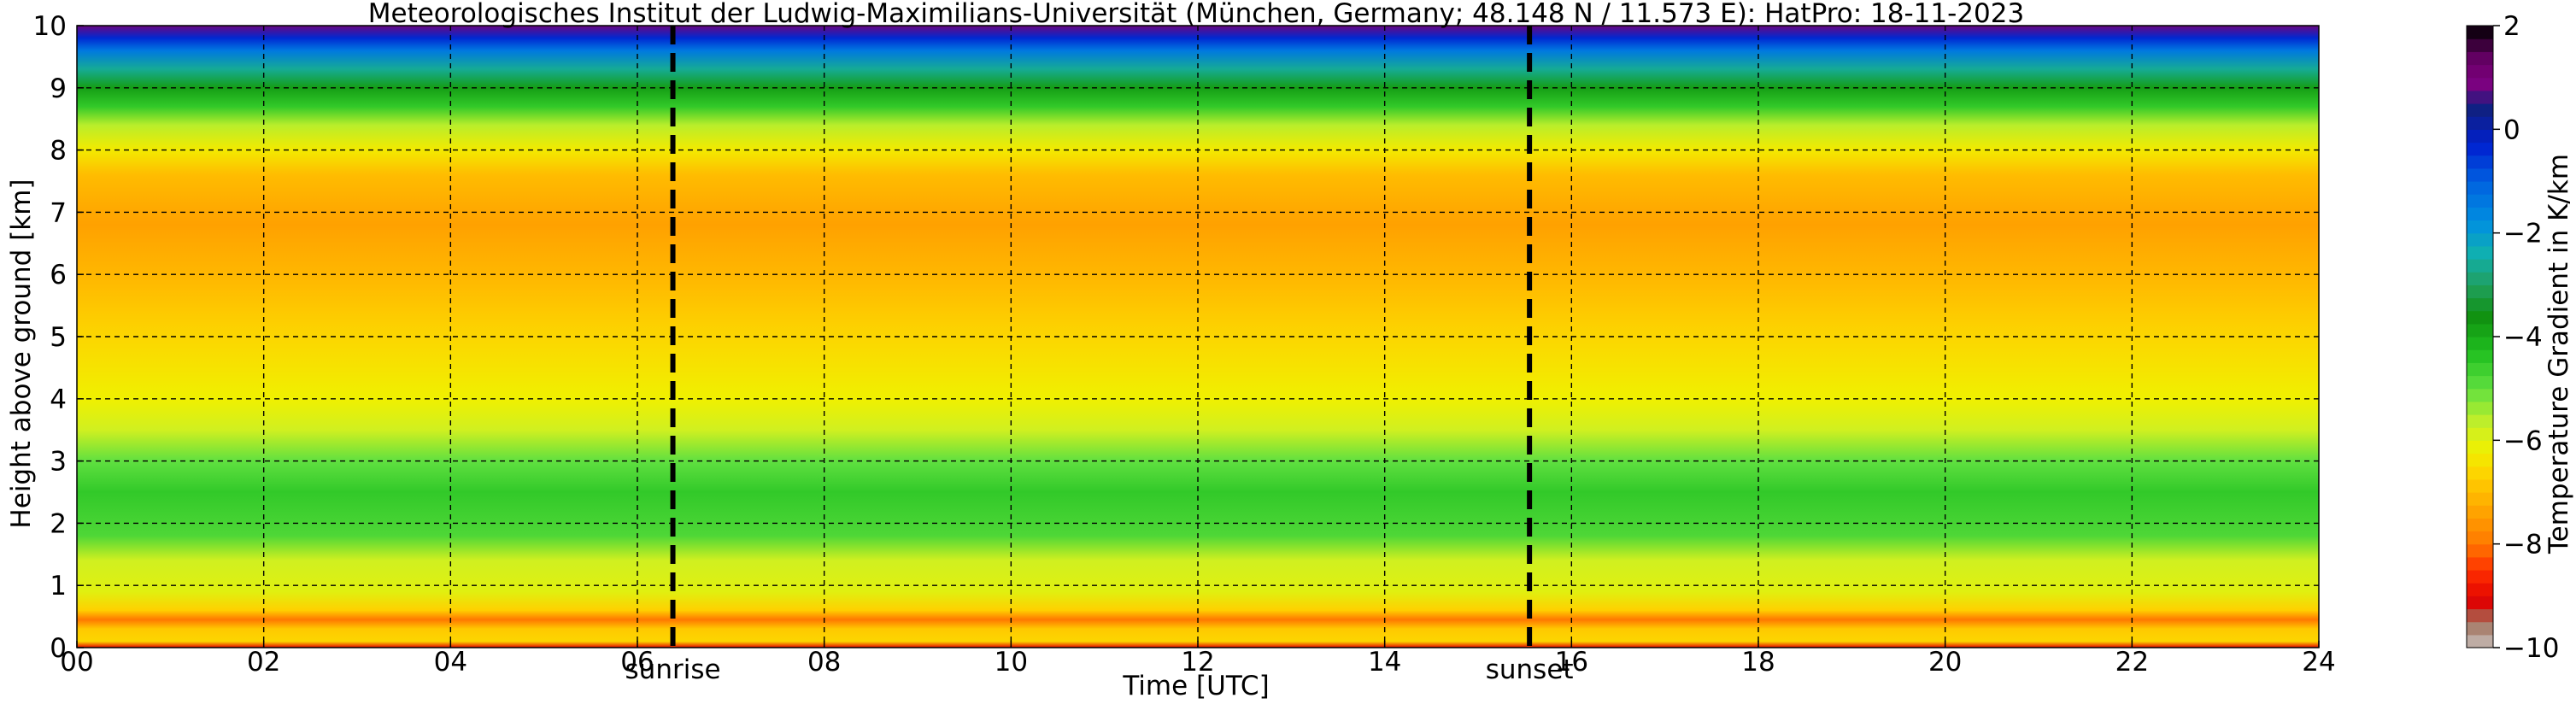 The image size is (2576, 704). What do you see at coordinates (59, 586) in the screenshot?
I see `y-tick-label: 1` at bounding box center [59, 586].